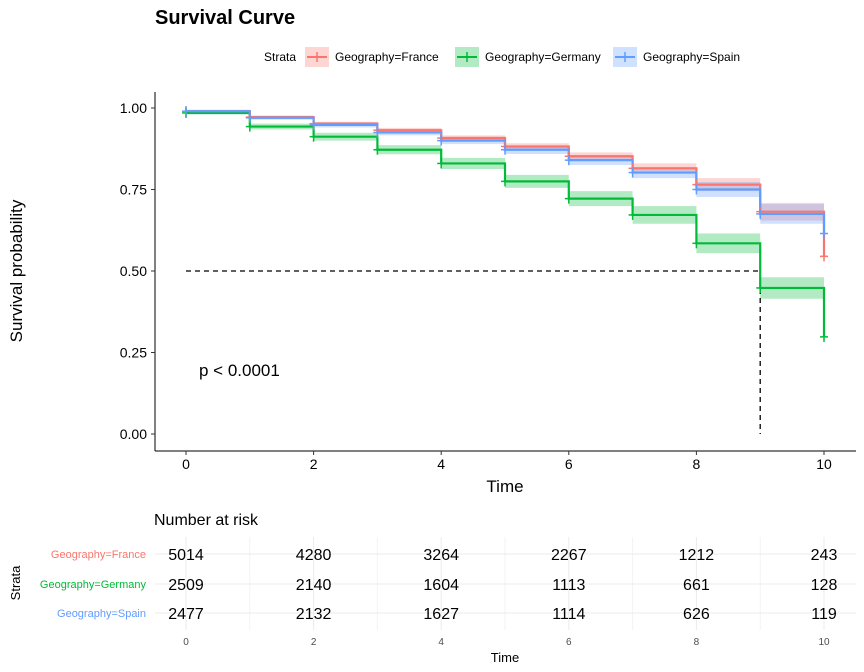  What do you see at coordinates (824, 585) in the screenshot?
I see `risk-value: 128` at bounding box center [824, 585].